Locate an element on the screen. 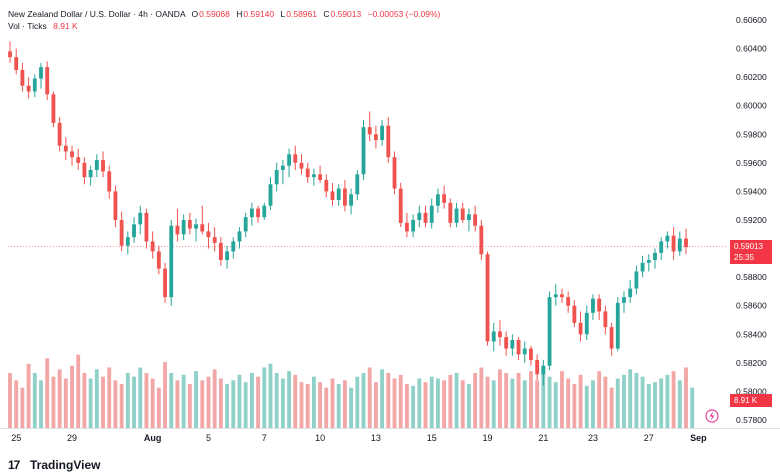 Image resolution: width=780 pixels, height=472 pixels. volume-legend: Vol · Ticks 8.91 K is located at coordinates (43, 26).